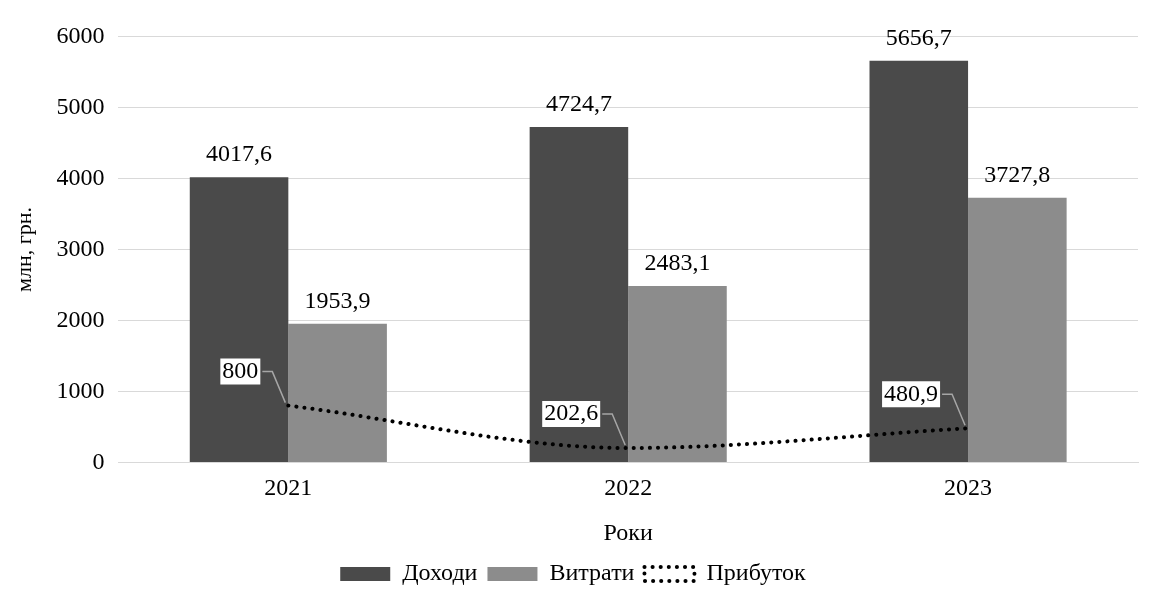 This screenshot has width=1176, height=604. What do you see at coordinates (918, 37) in the screenshot?
I see `data-label: 5656,7` at bounding box center [918, 37].